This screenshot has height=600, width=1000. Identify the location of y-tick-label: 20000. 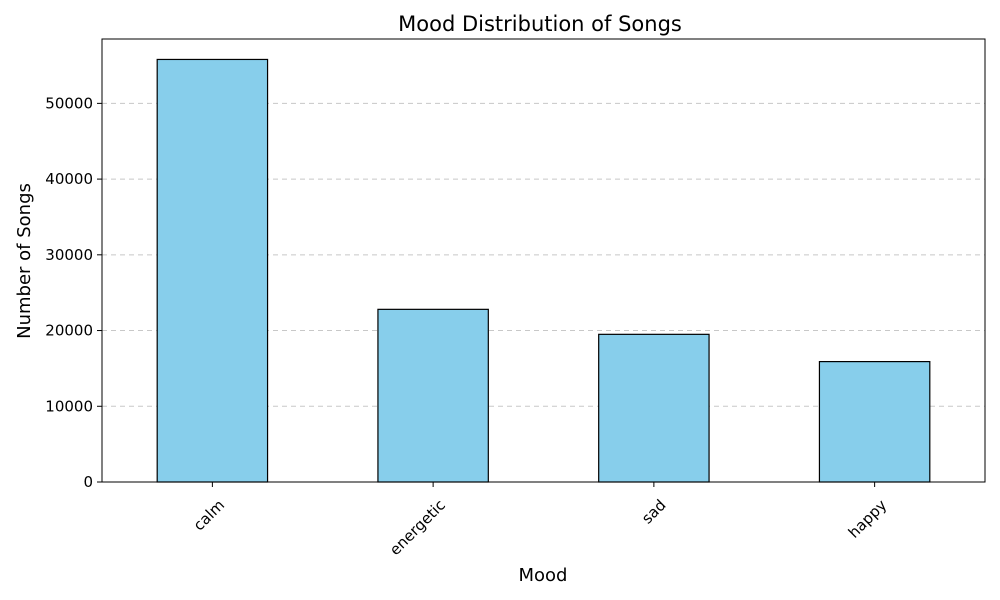
(69, 331).